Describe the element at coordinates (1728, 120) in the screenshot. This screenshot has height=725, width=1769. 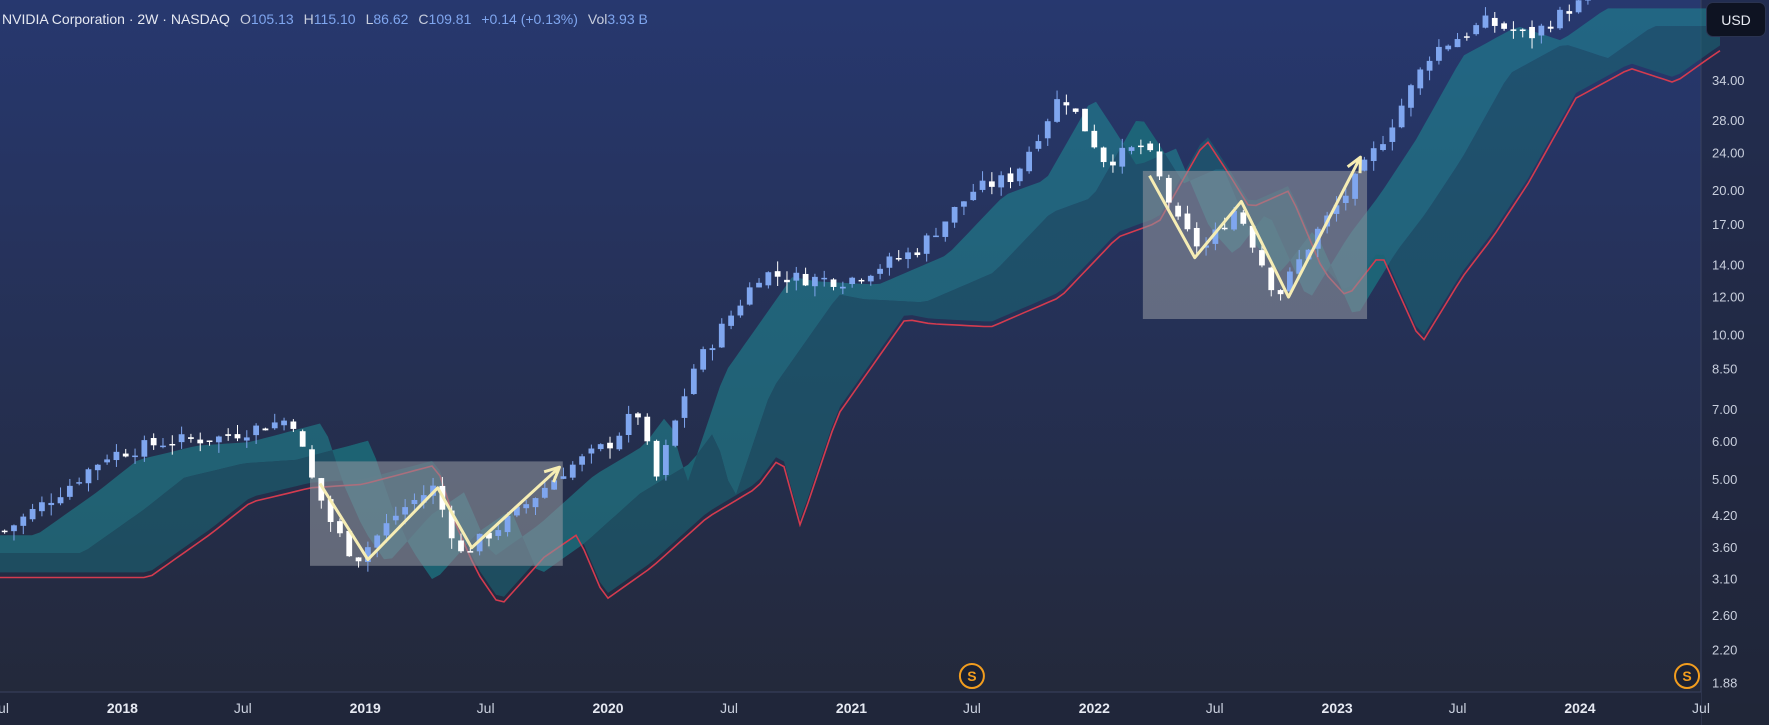
I see `price-tick-label: 28.00` at that location.